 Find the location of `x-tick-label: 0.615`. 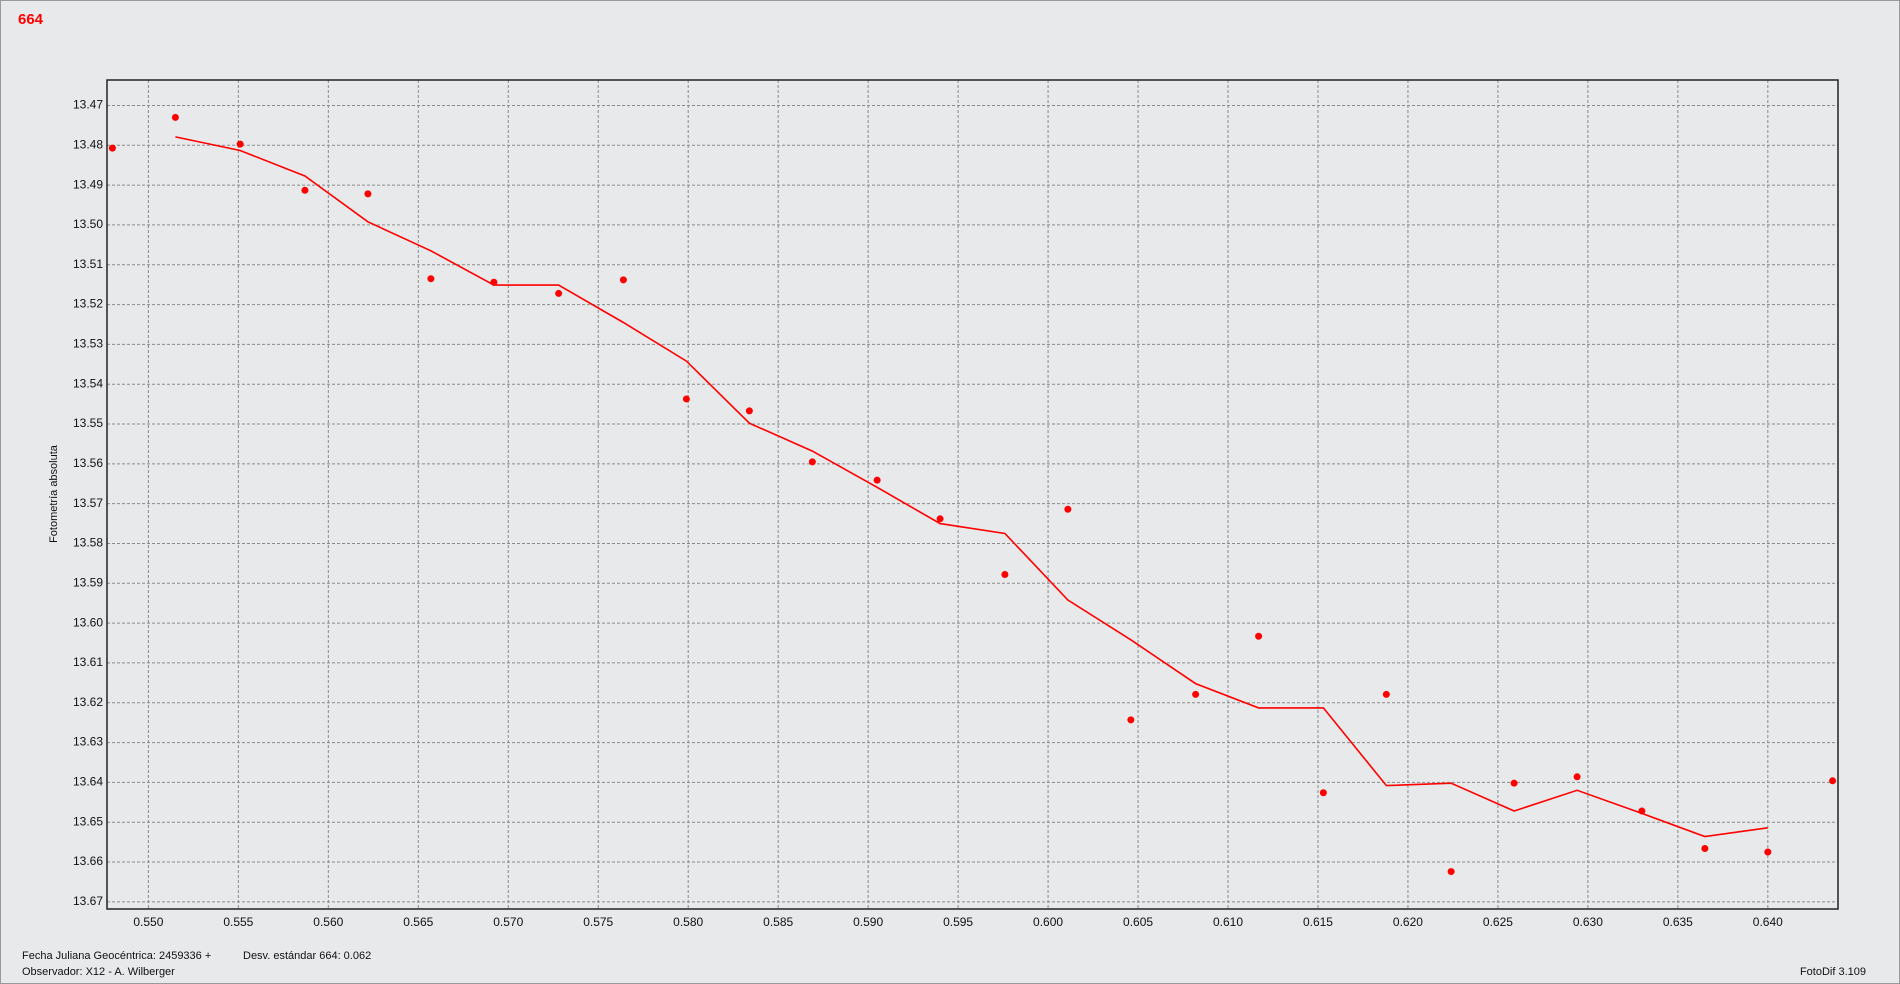

x-tick-label: 0.615 is located at coordinates (1318, 922).